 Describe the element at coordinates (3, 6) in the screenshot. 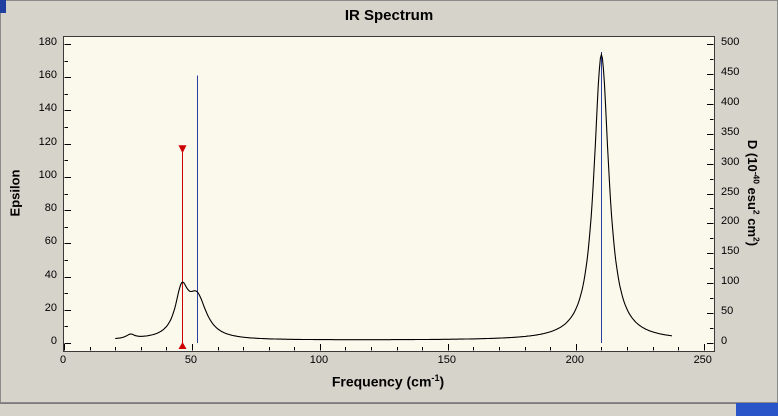

I see `background-window-fragment-top-left` at that location.